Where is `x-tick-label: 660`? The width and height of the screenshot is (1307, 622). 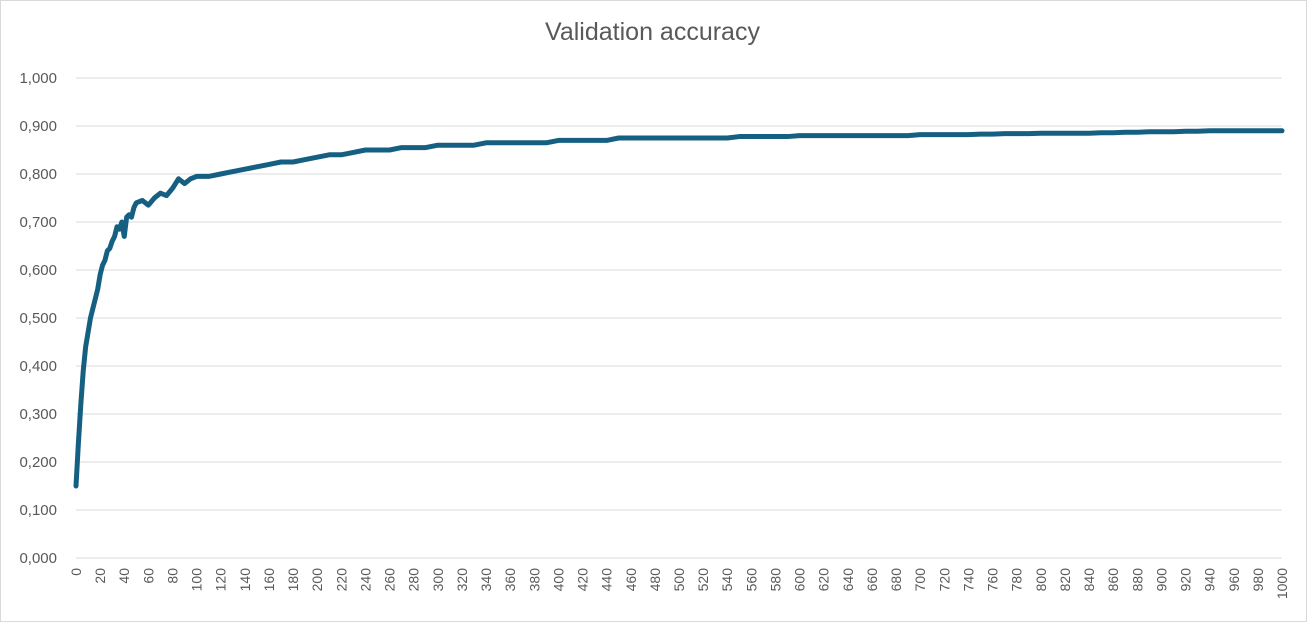 x-tick-label: 660 is located at coordinates (872, 580).